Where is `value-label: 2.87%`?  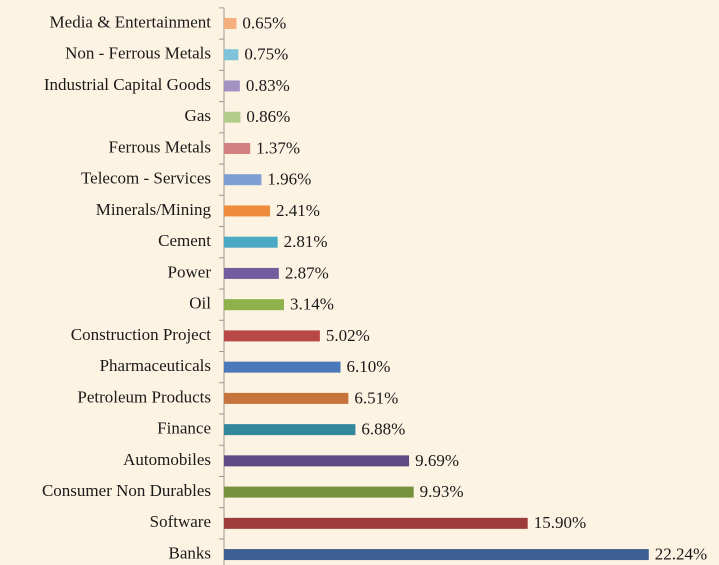 value-label: 2.87% is located at coordinates (307, 272).